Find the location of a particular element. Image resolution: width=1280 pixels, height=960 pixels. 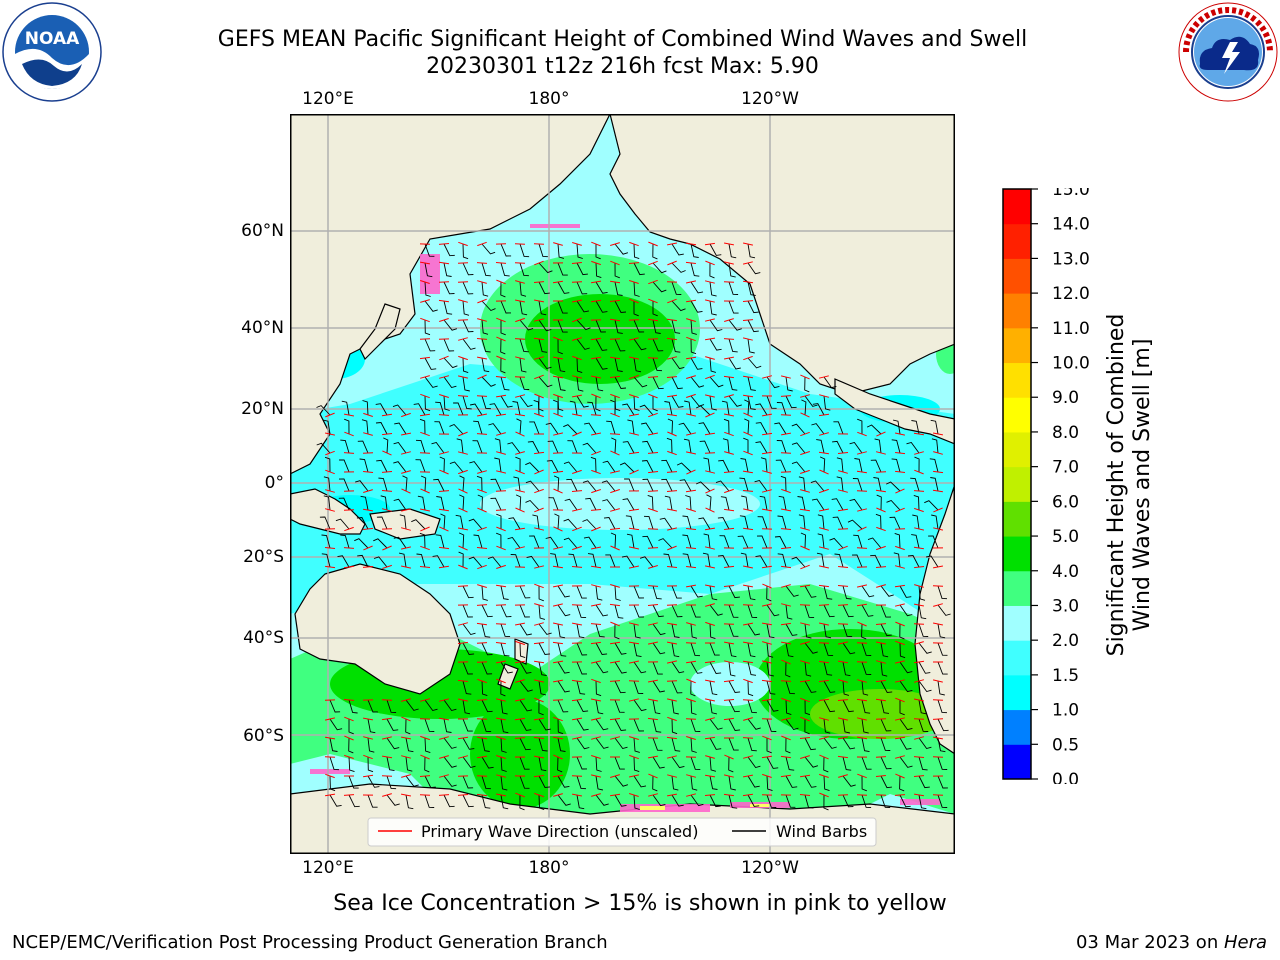

lat-label: 60°N is located at coordinates (262, 231).